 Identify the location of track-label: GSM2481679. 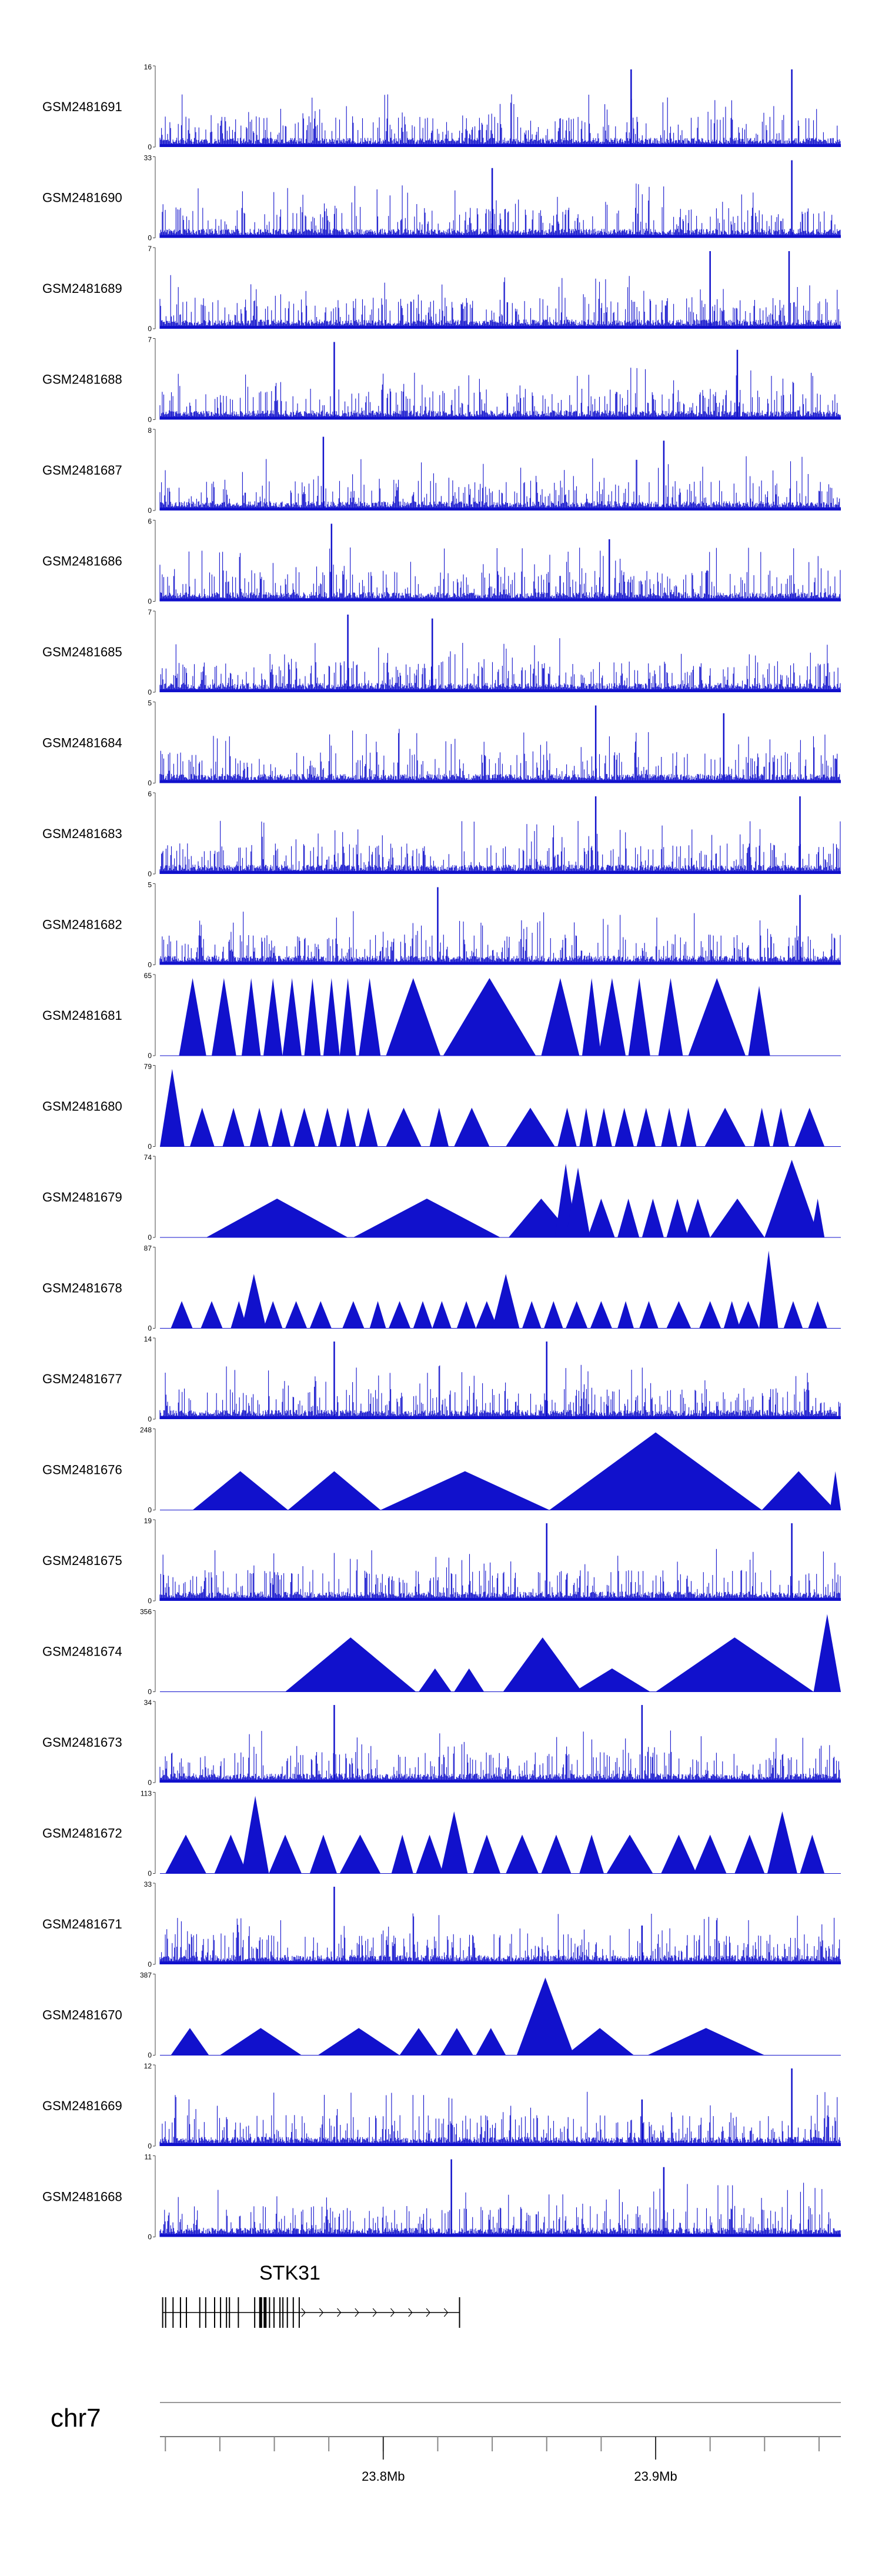
(82, 1197).